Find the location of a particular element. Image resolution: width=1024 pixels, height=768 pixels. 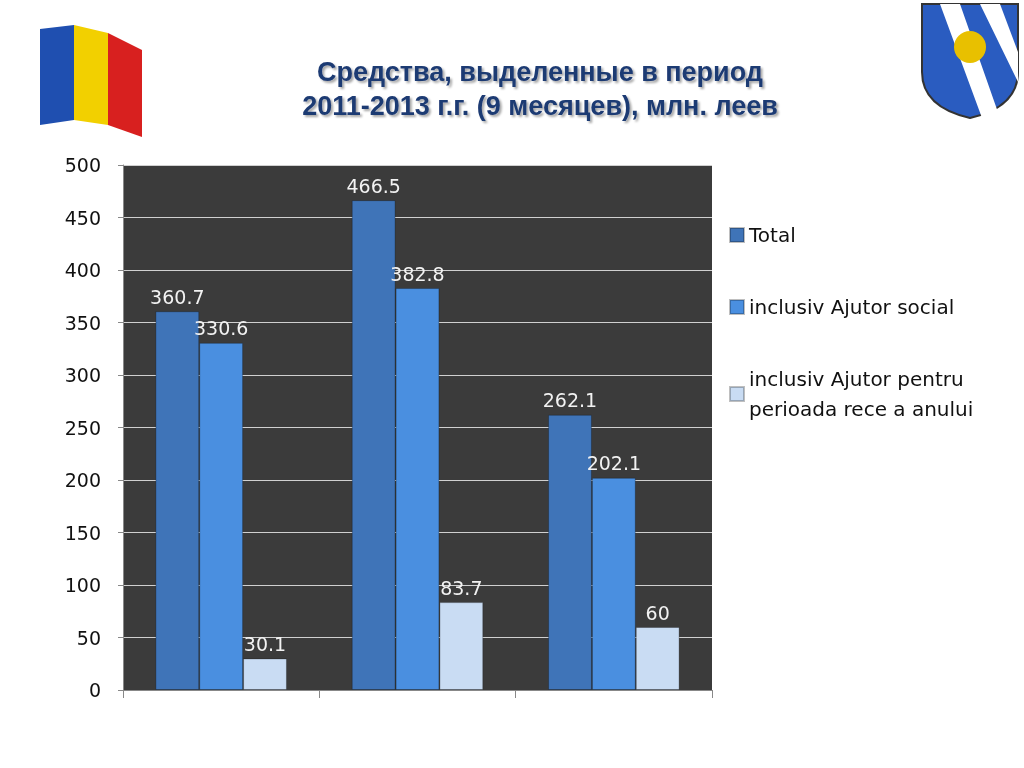

y-tick-label: 50 is located at coordinates (88, 637).